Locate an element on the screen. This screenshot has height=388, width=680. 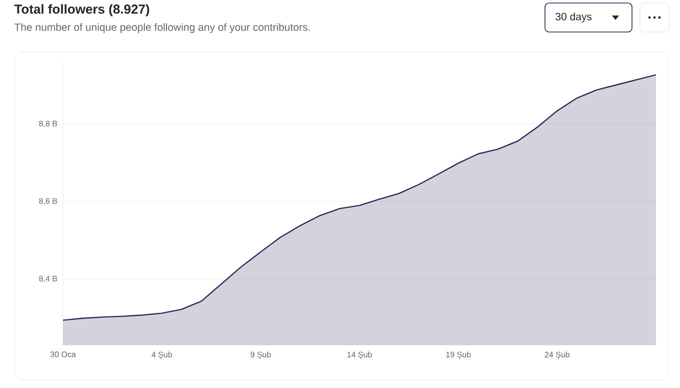
x-tick-label: 30 Oca is located at coordinates (63, 355).